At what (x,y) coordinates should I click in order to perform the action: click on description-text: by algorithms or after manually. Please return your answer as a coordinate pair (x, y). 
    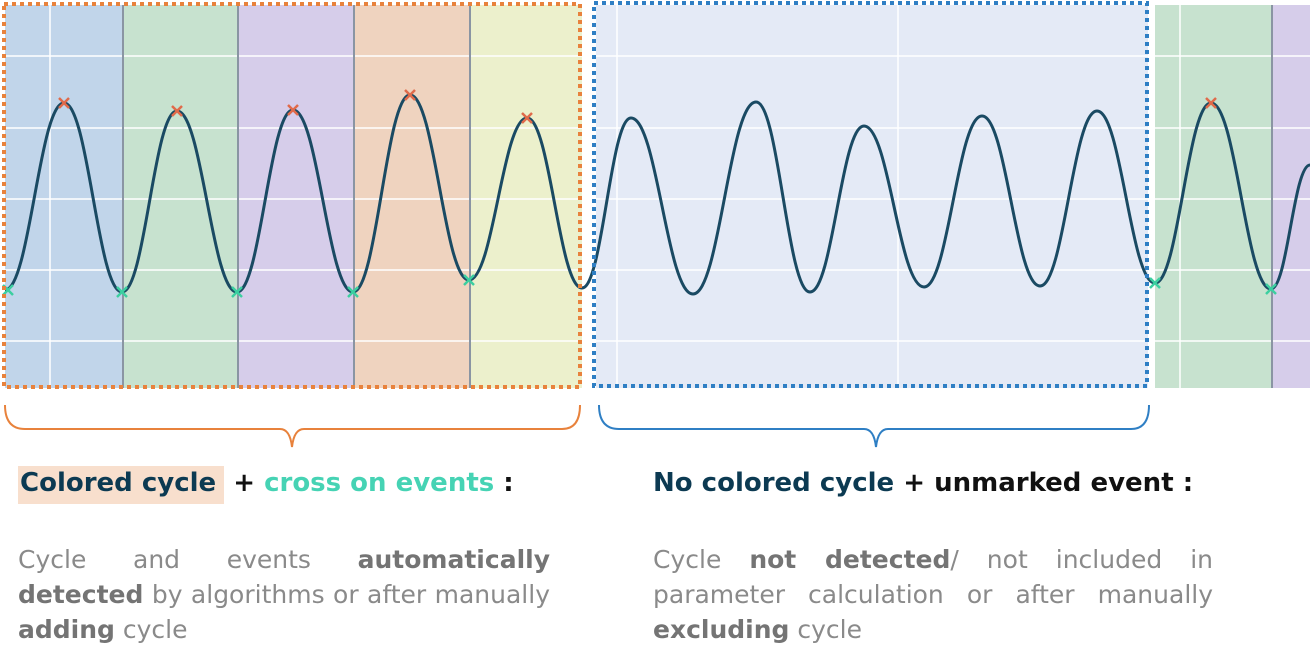
    Looking at the image, I should click on (346, 594).